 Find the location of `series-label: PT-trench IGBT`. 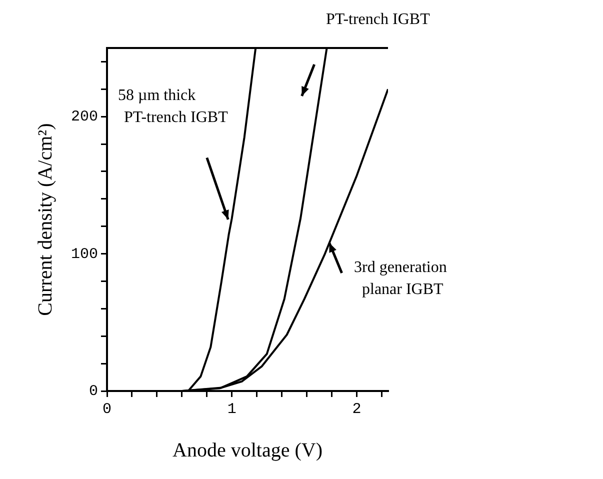

series-label: PT-trench IGBT is located at coordinates (378, 19).